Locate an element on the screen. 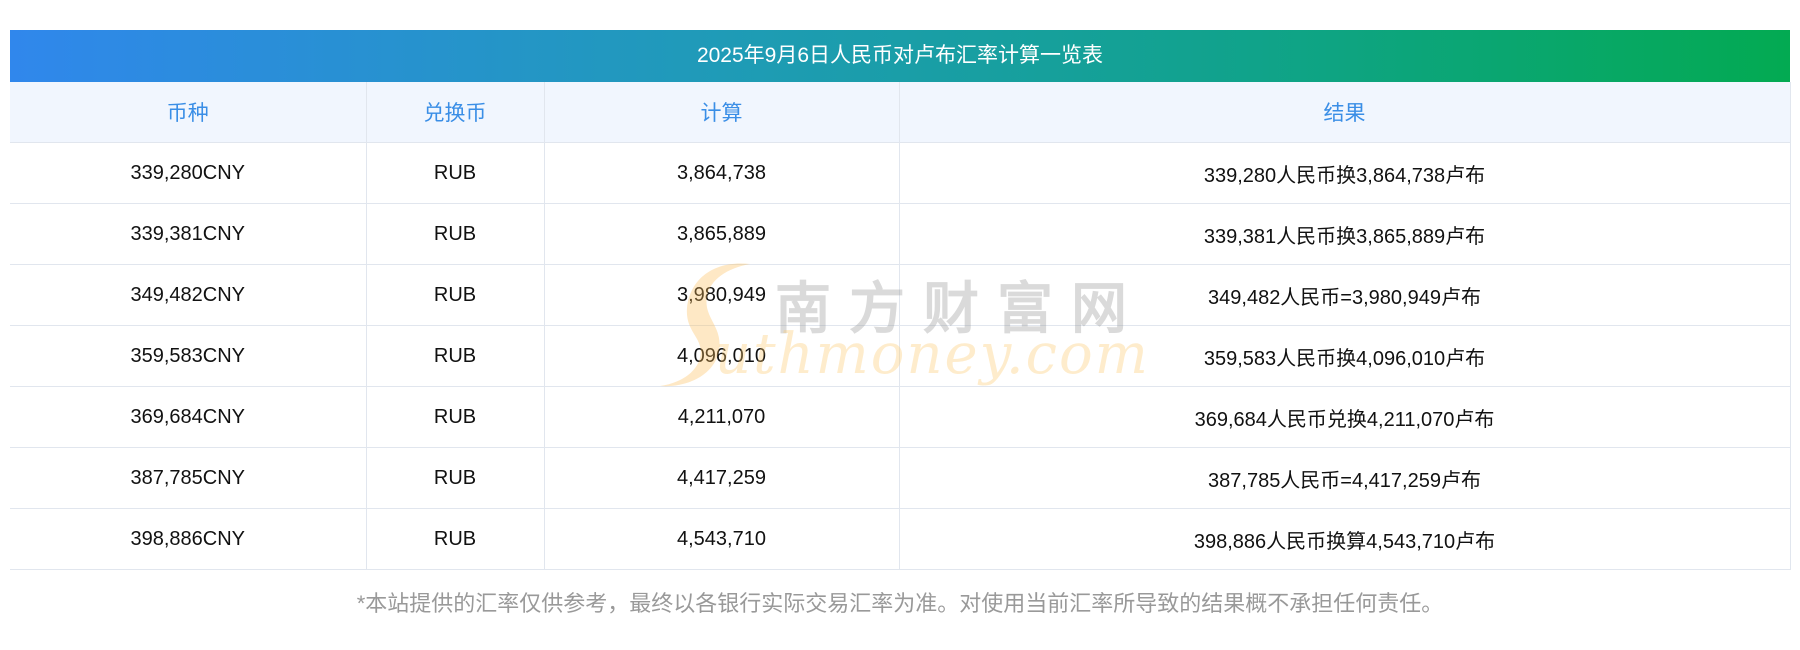 The height and width of the screenshot is (650, 1800). cell-currency: 339,381CNY is located at coordinates (188, 234).